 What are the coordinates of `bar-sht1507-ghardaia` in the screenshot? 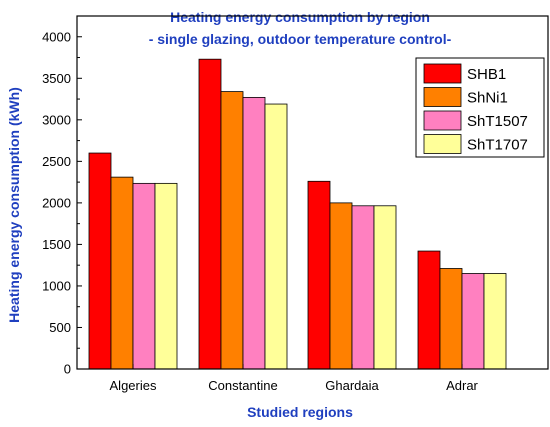 It's located at (363, 287).